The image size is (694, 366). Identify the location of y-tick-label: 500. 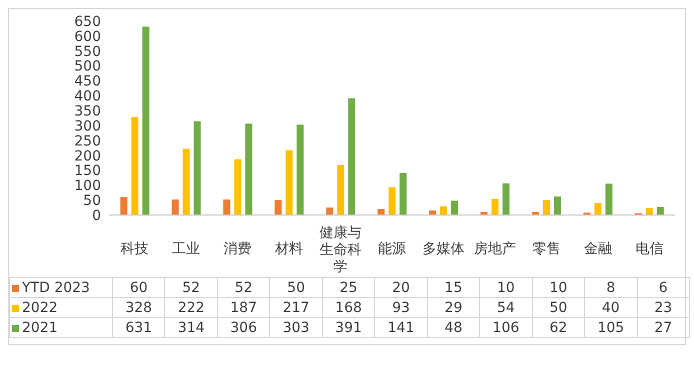
(87, 66).